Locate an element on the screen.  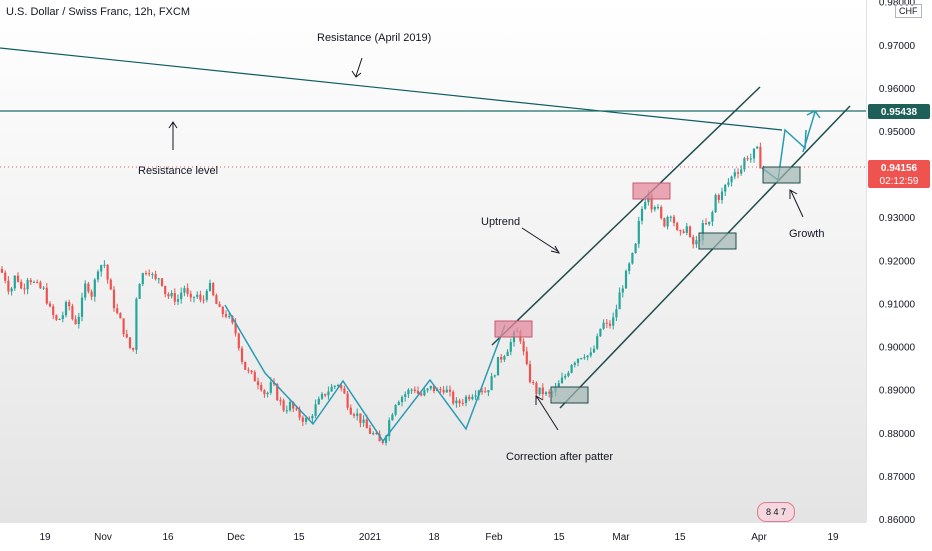
countdown-label: 02:12:59 is located at coordinates (899, 181).